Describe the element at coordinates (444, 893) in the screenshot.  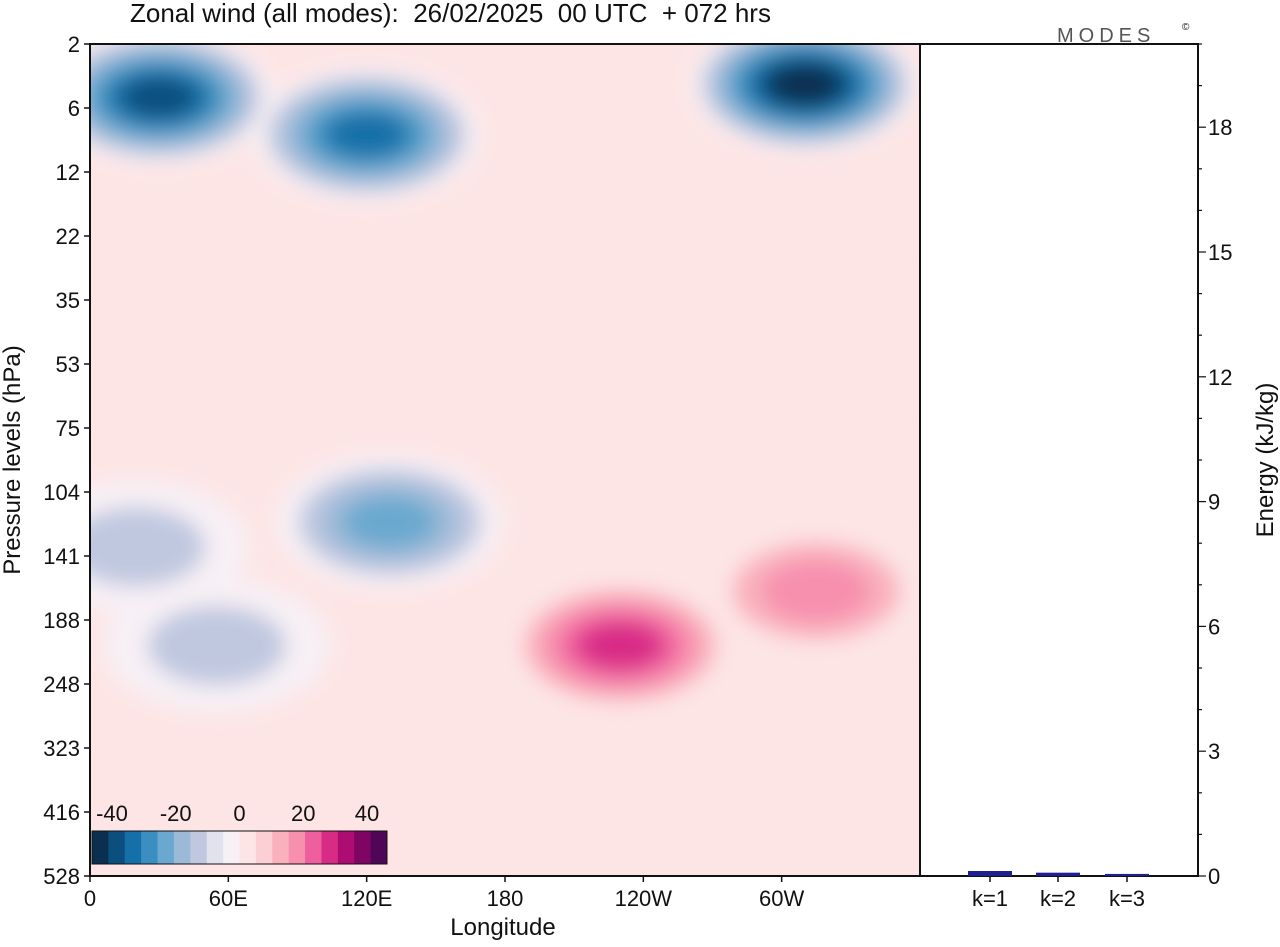
I see `x-axis: 0 60E 120E 180 120W 60W` at that location.